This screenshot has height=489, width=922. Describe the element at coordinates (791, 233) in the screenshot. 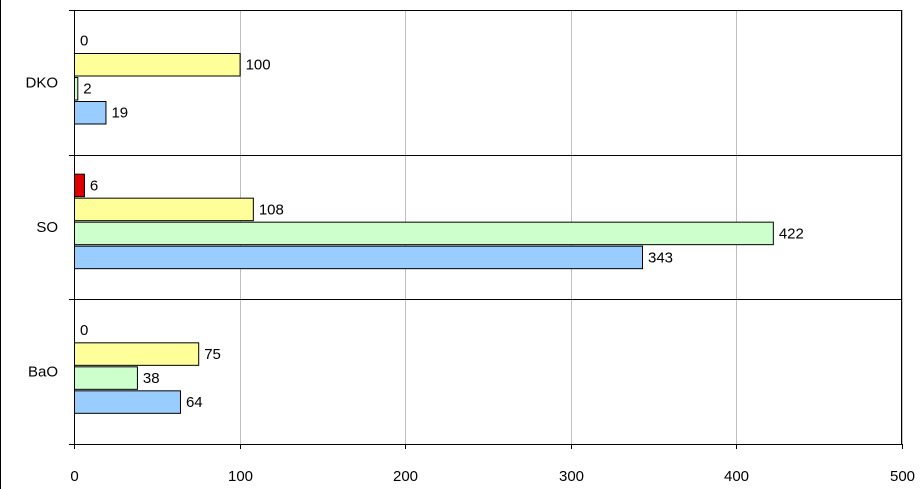

I see `data-label-so-green: 422` at that location.